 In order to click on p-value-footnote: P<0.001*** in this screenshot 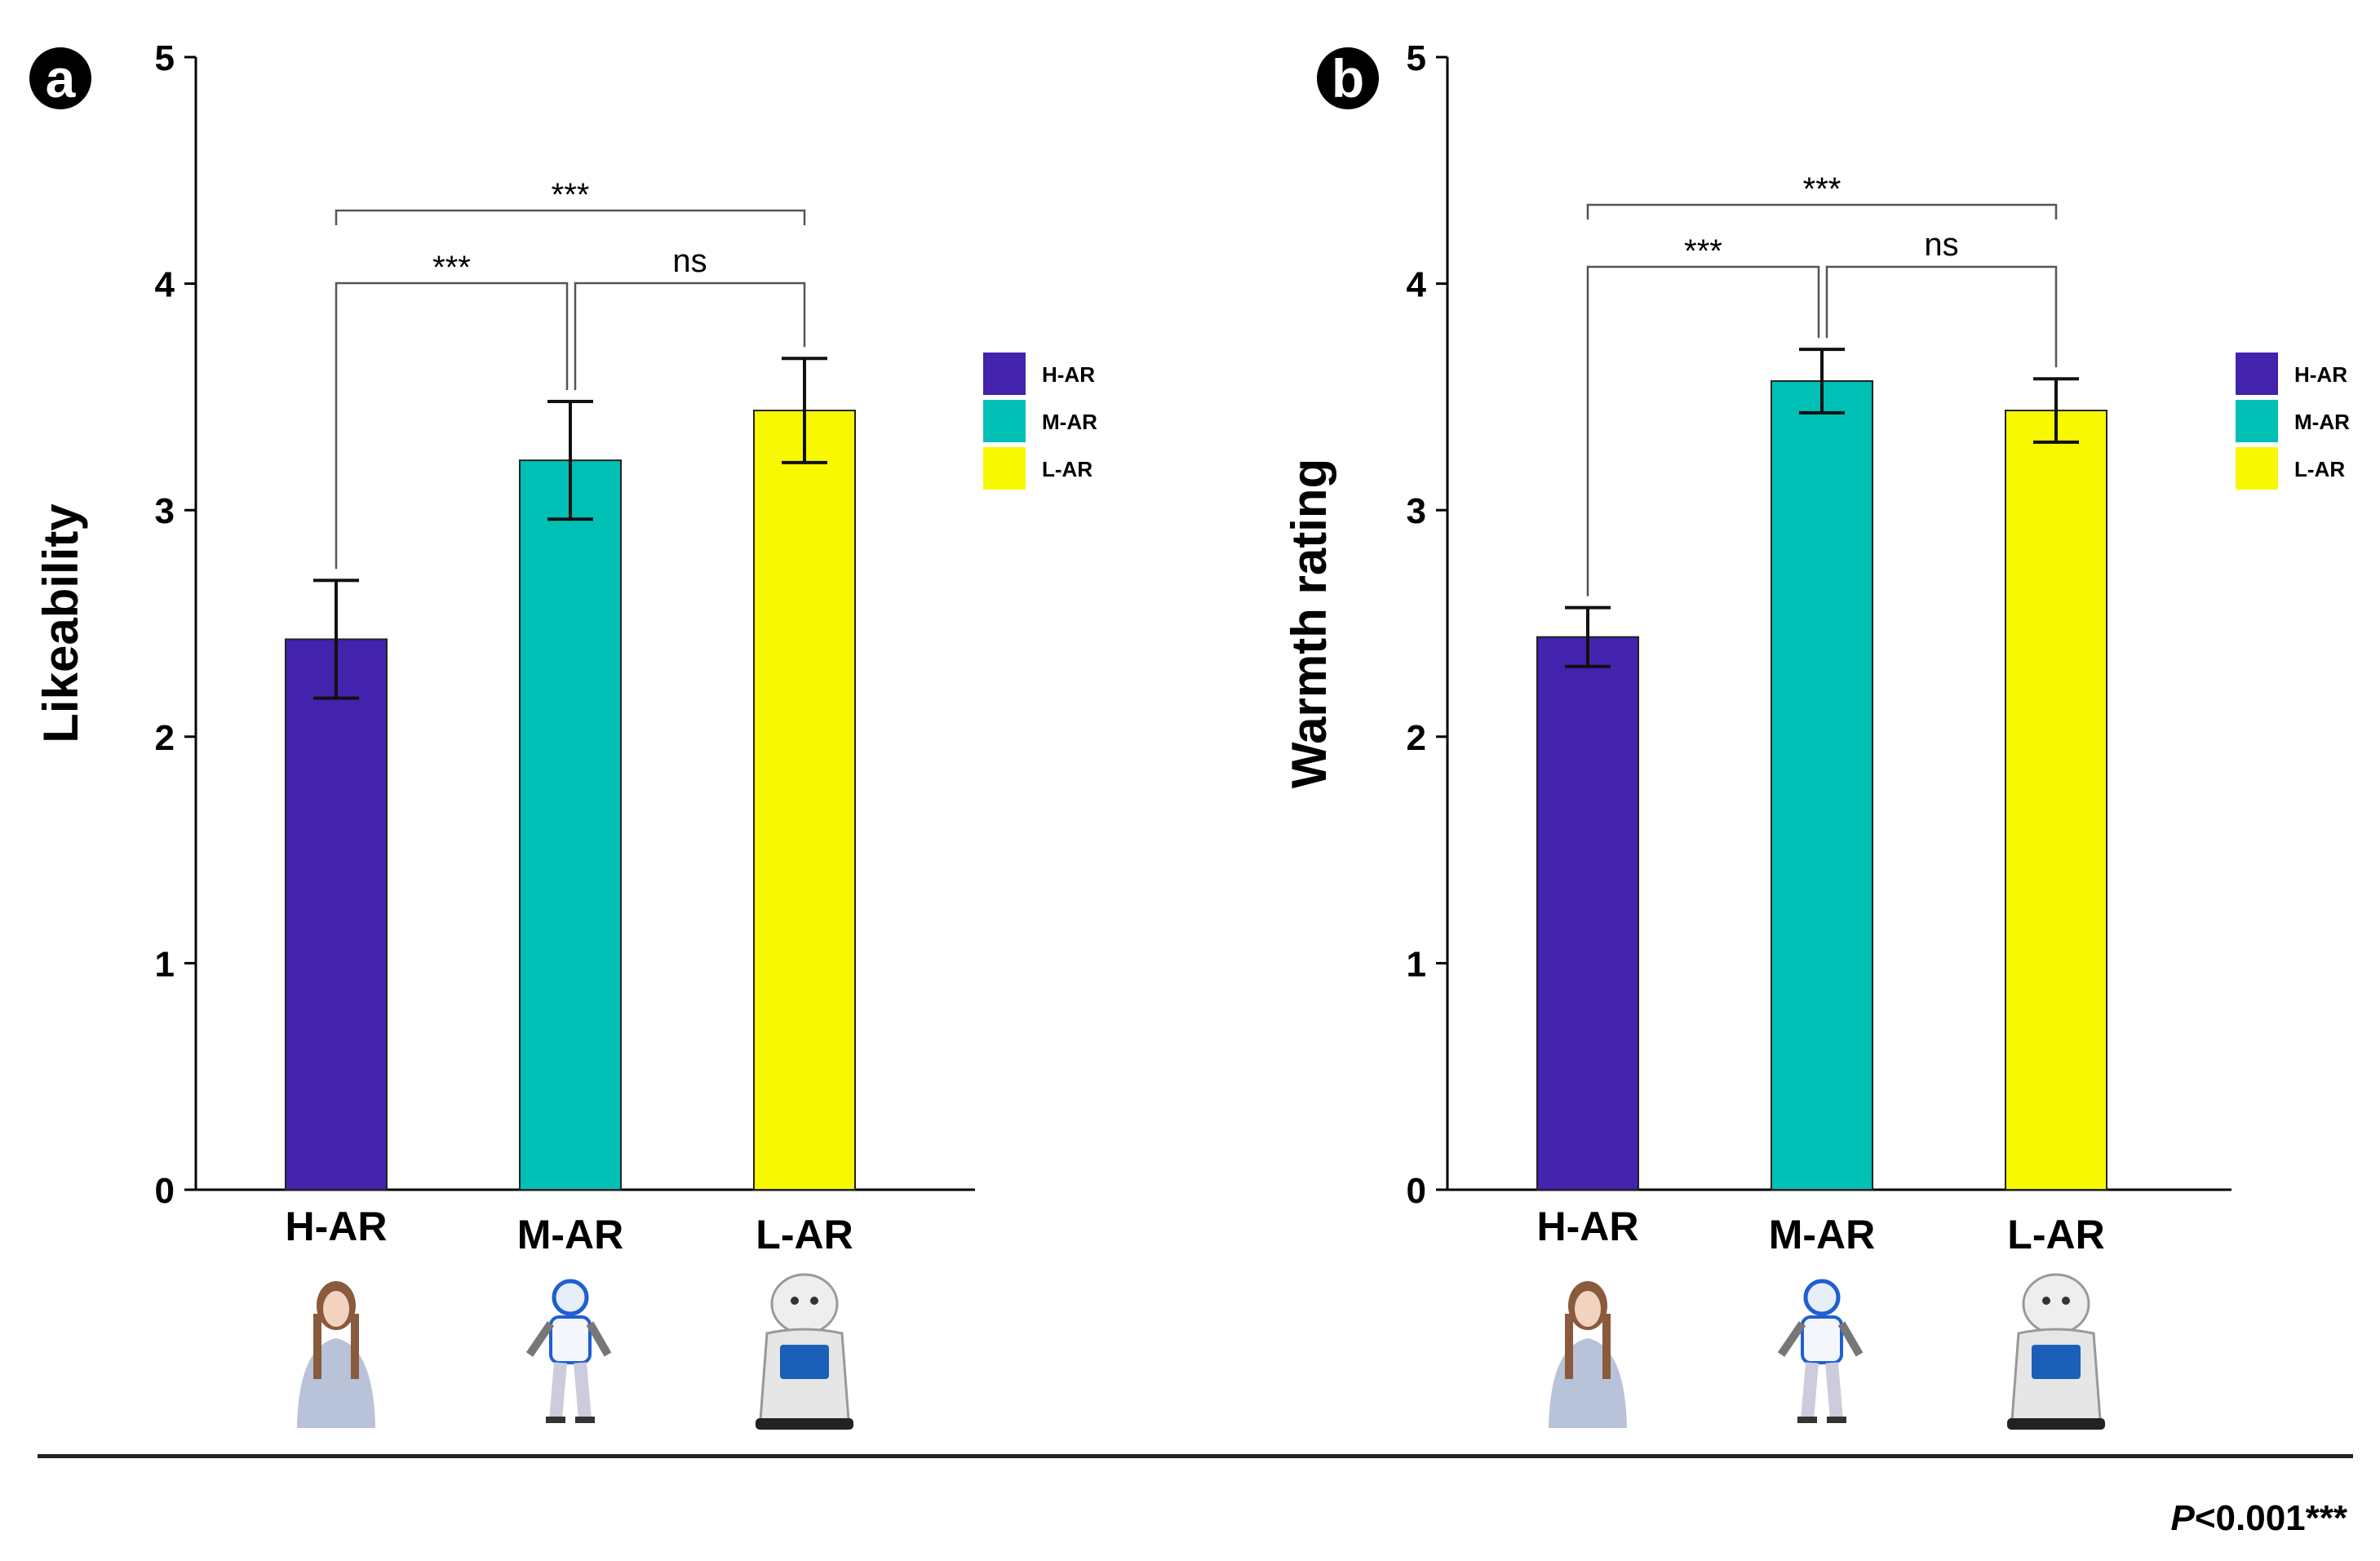, I will do `click(2258, 1518)`.